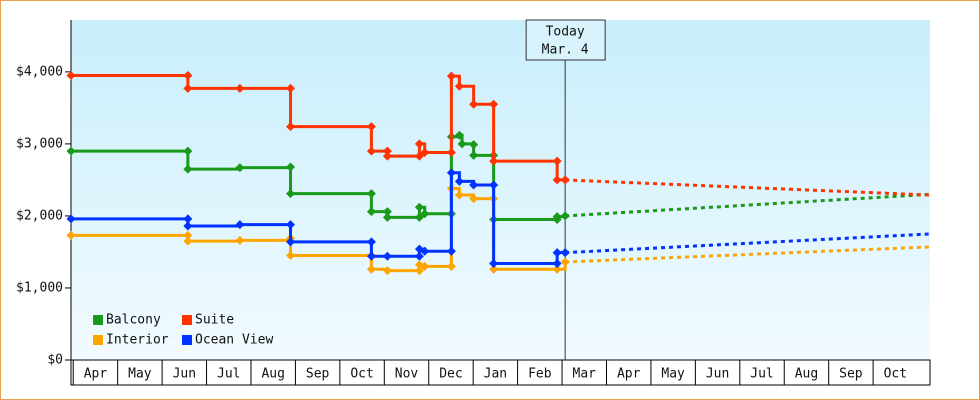  What do you see at coordinates (133, 320) in the screenshot?
I see `legend-label: Balcony` at bounding box center [133, 320].